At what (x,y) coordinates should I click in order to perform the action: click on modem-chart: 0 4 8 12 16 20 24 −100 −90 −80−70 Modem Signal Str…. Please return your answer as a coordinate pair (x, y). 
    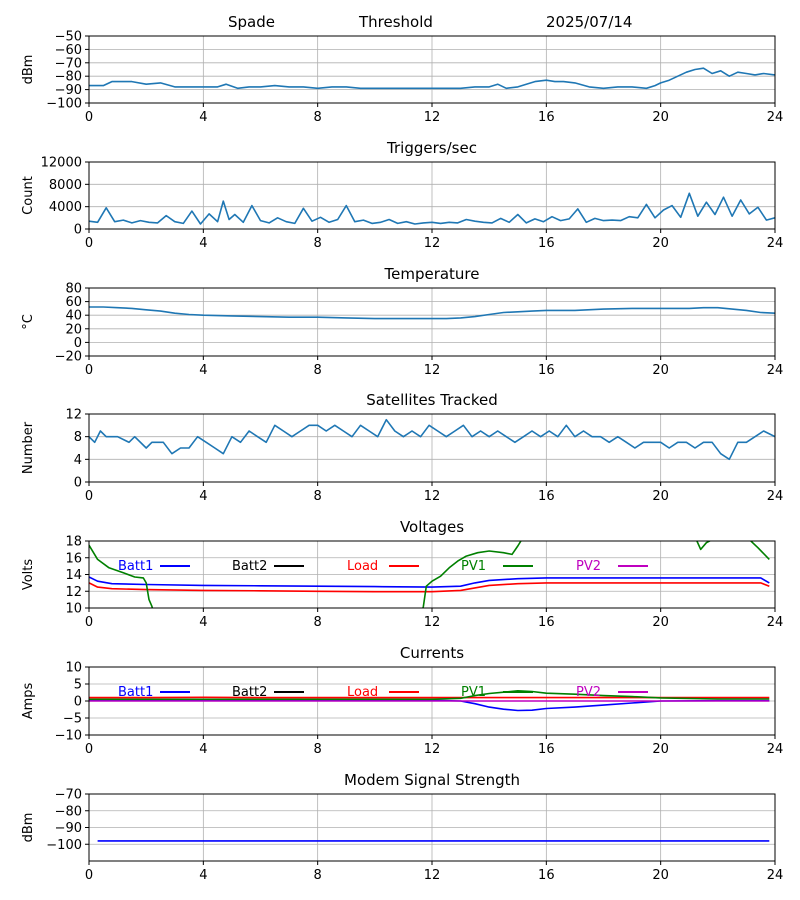
    Looking at the image, I should click on (402, 827).